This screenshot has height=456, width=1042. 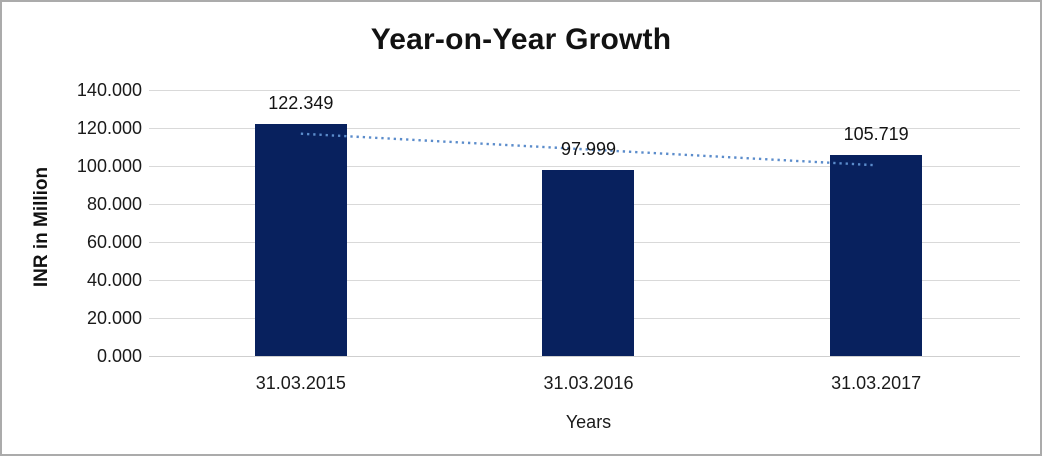 I want to click on x-tick-label: 31.03.2016, so click(x=588, y=383).